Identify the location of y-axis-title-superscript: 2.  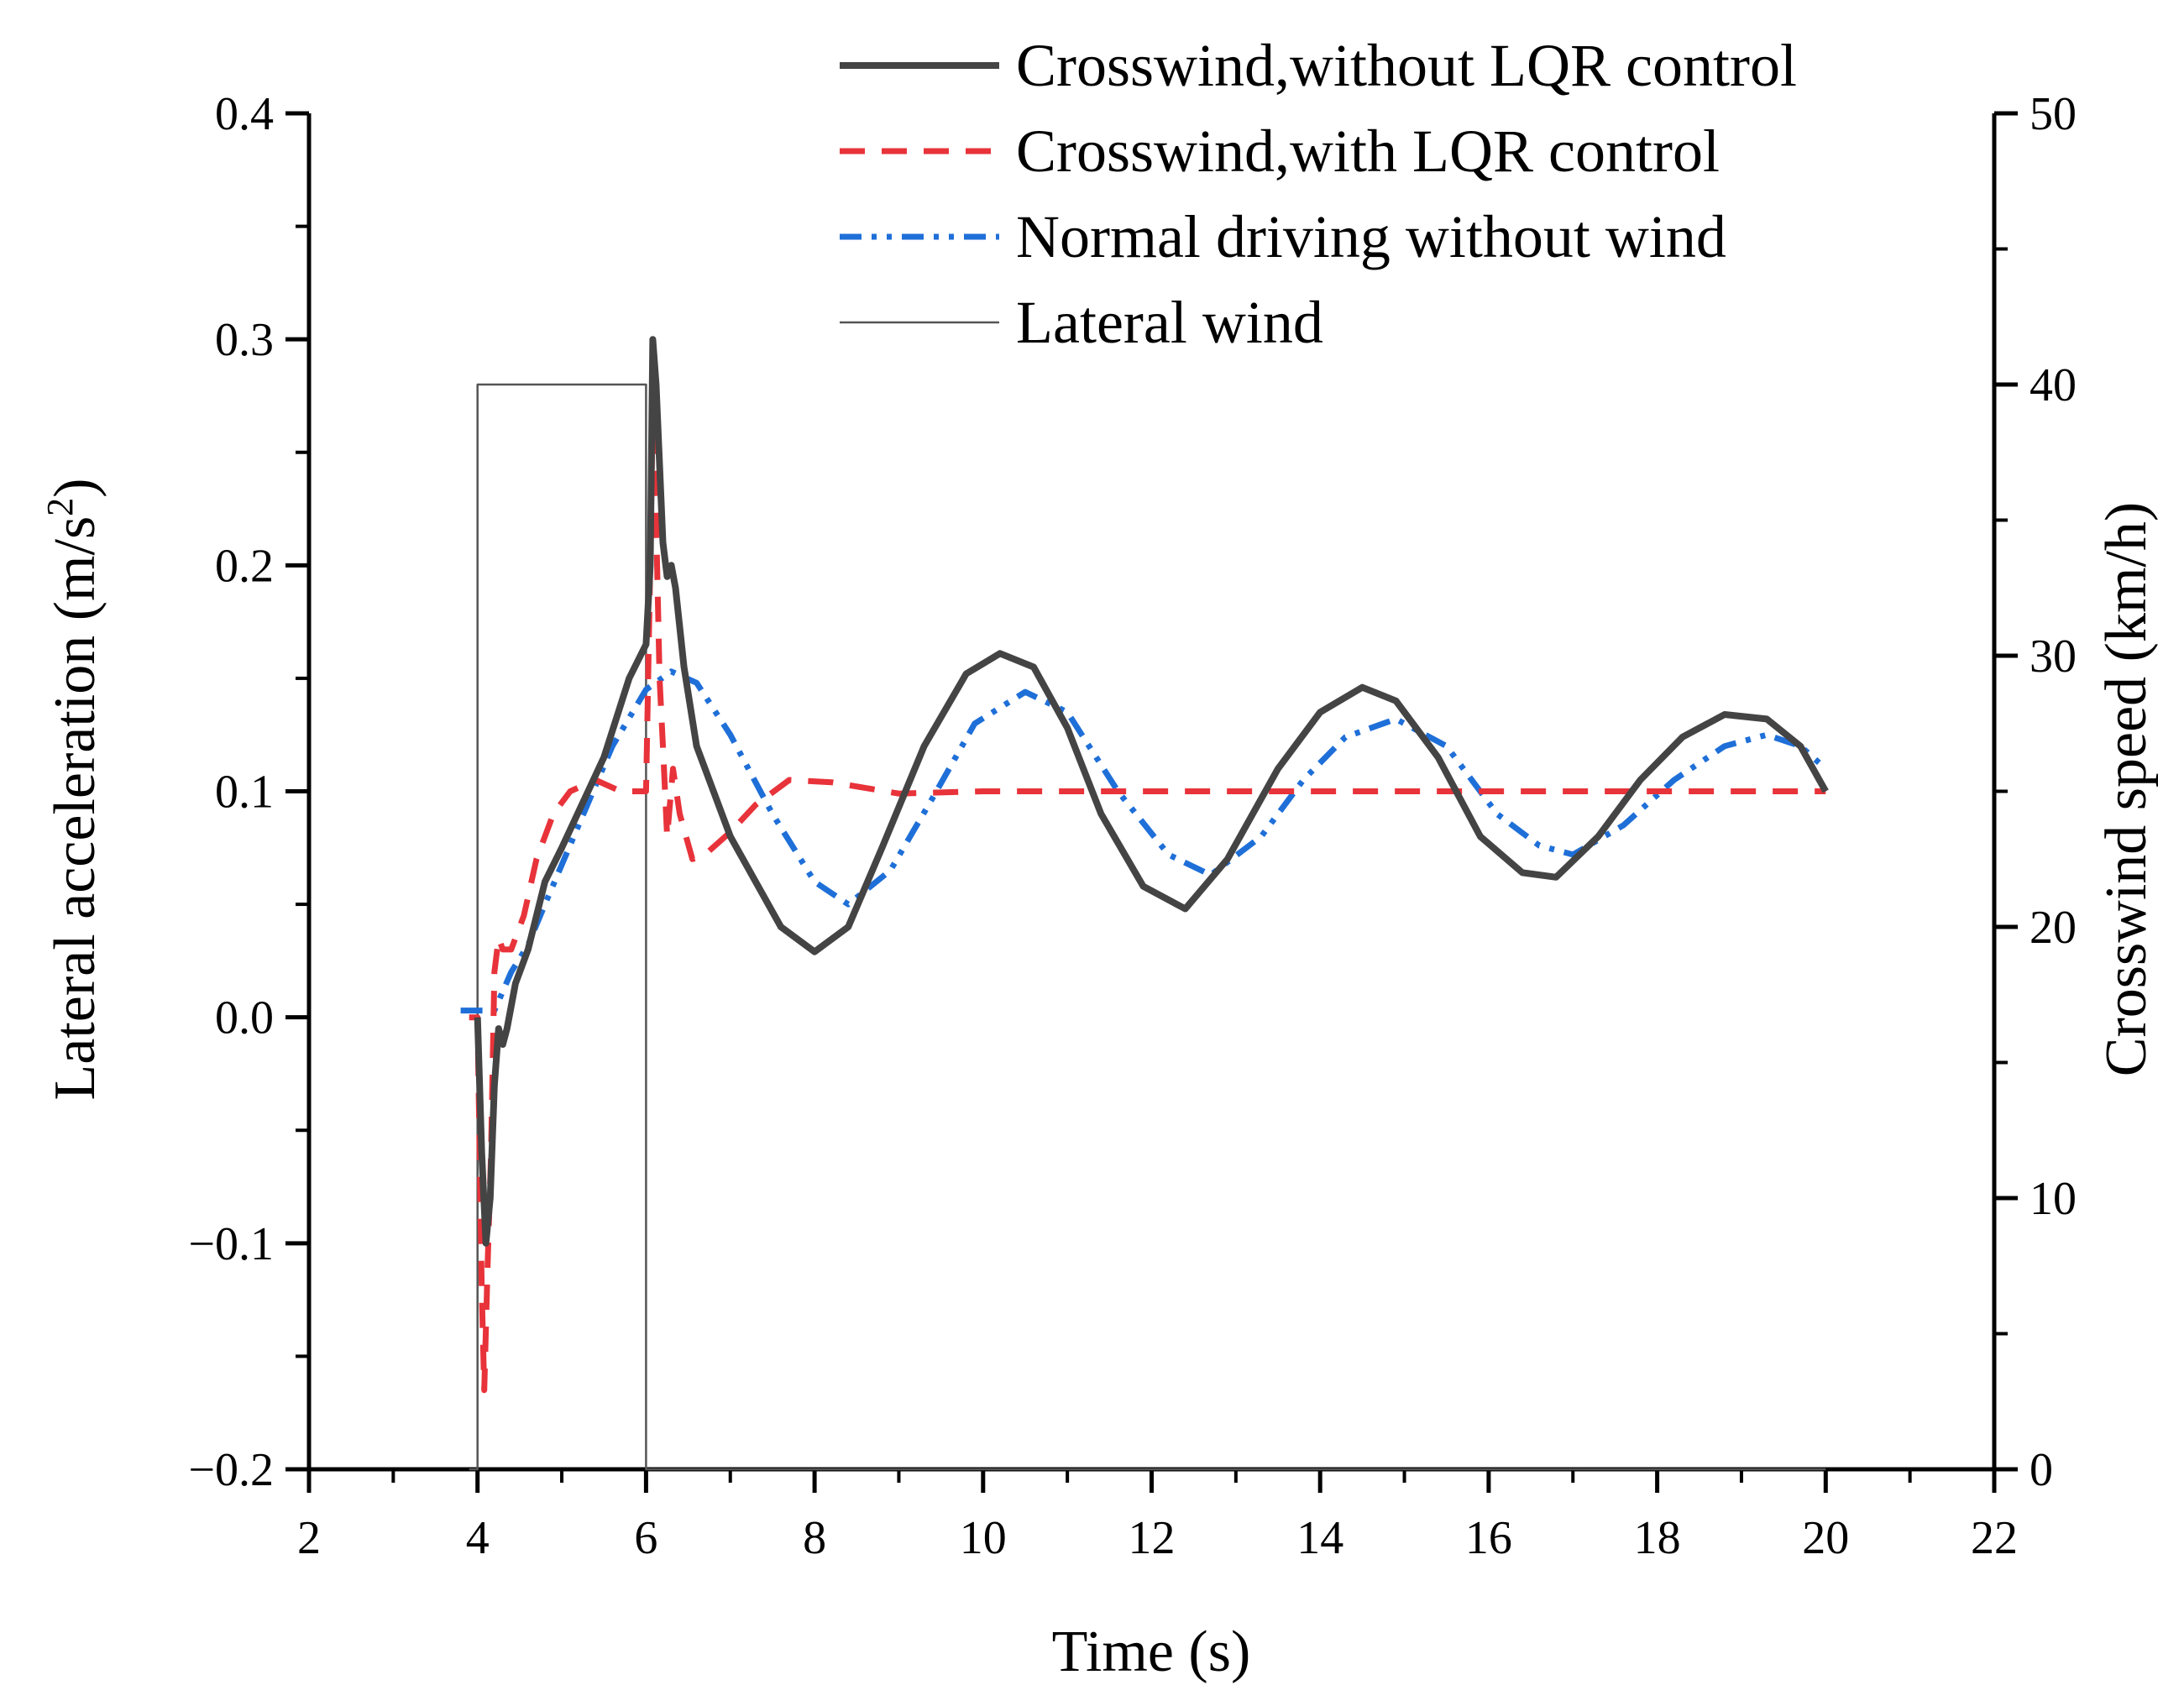
(60, 507).